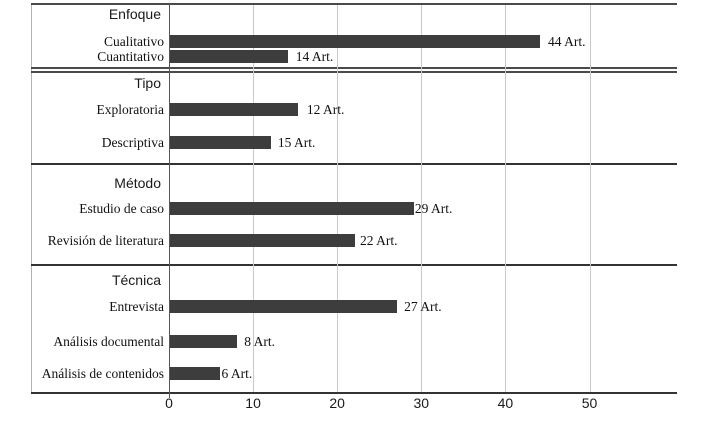  What do you see at coordinates (422, 198) in the screenshot?
I see `gridline-x30` at bounding box center [422, 198].